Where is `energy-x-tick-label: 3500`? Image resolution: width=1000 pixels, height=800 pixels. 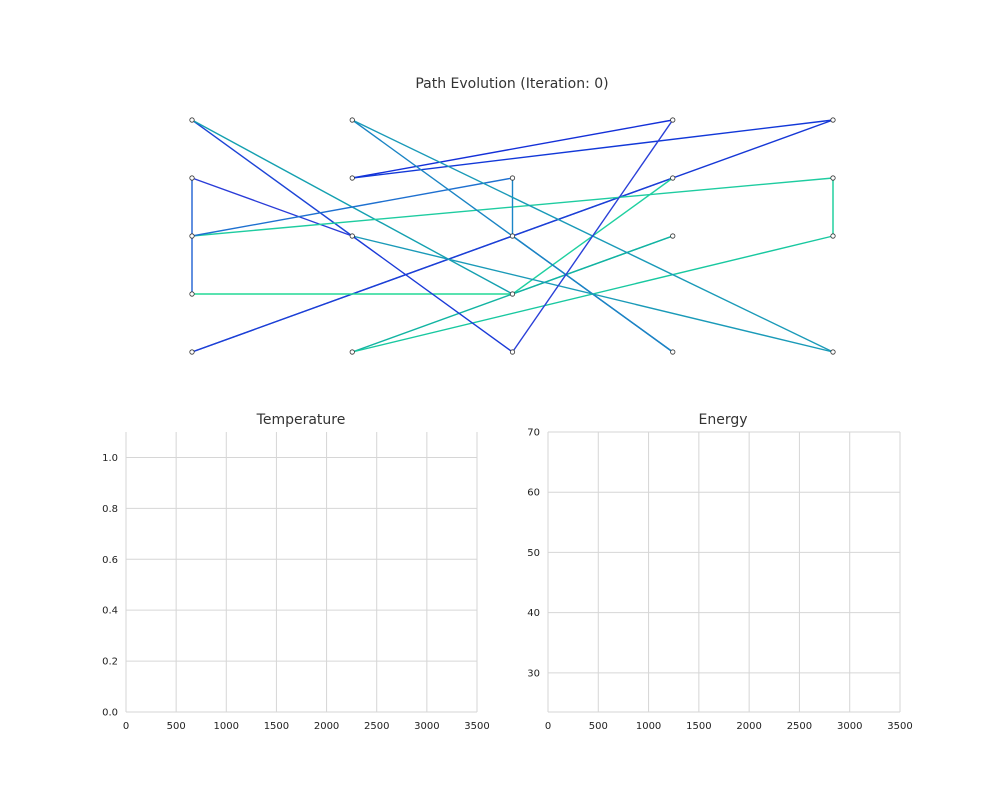
energy-x-tick-label: 3500 is located at coordinates (899, 726).